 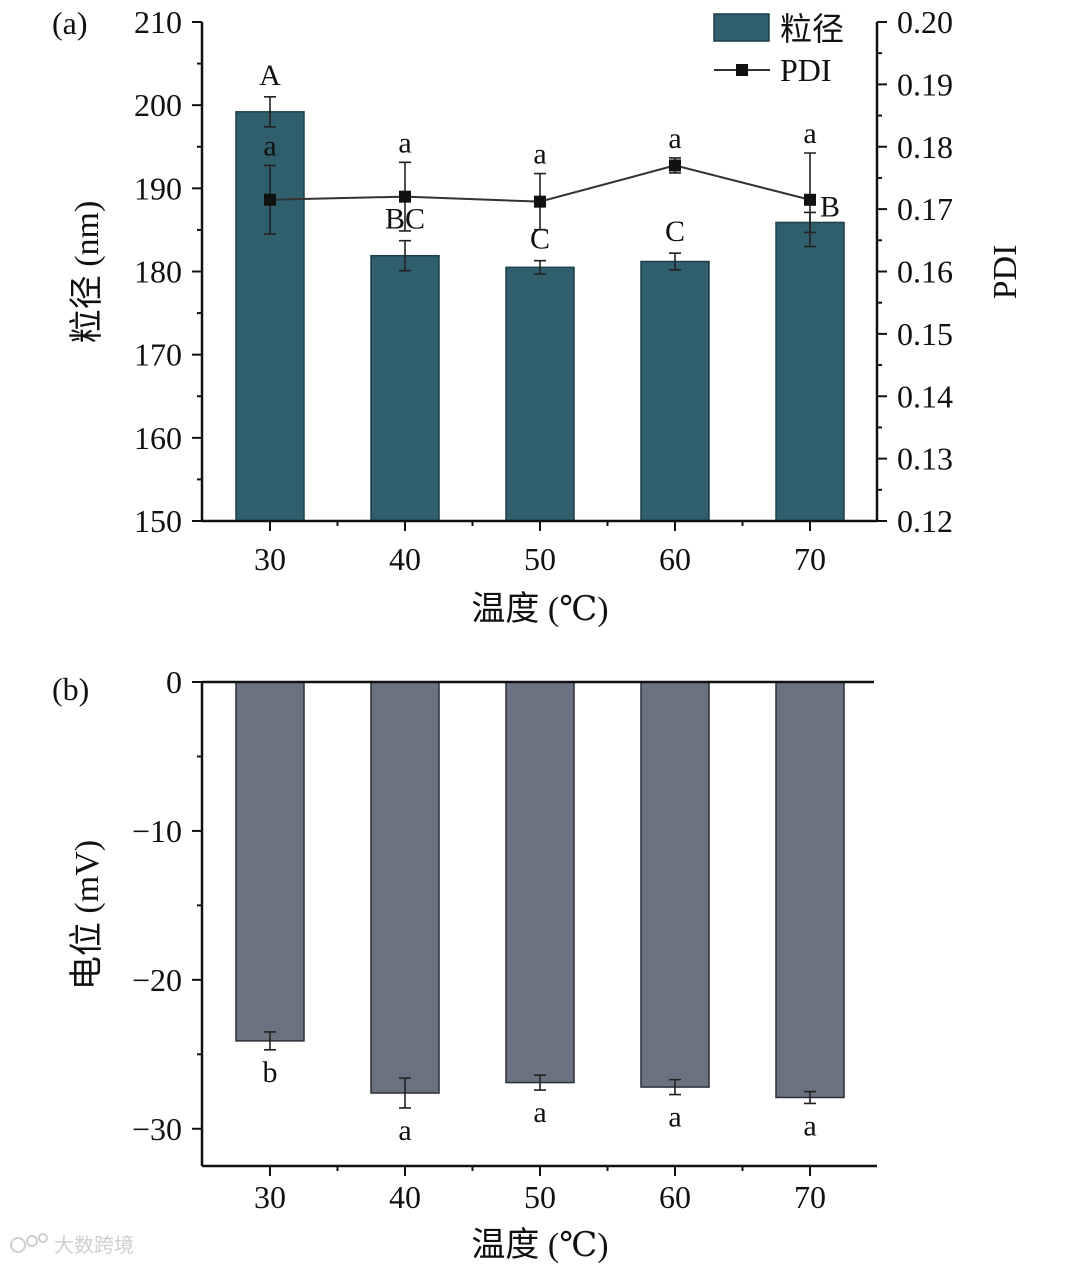 What do you see at coordinates (1005, 272) in the screenshot?
I see `y2-axis-title-a: PDI` at bounding box center [1005, 272].